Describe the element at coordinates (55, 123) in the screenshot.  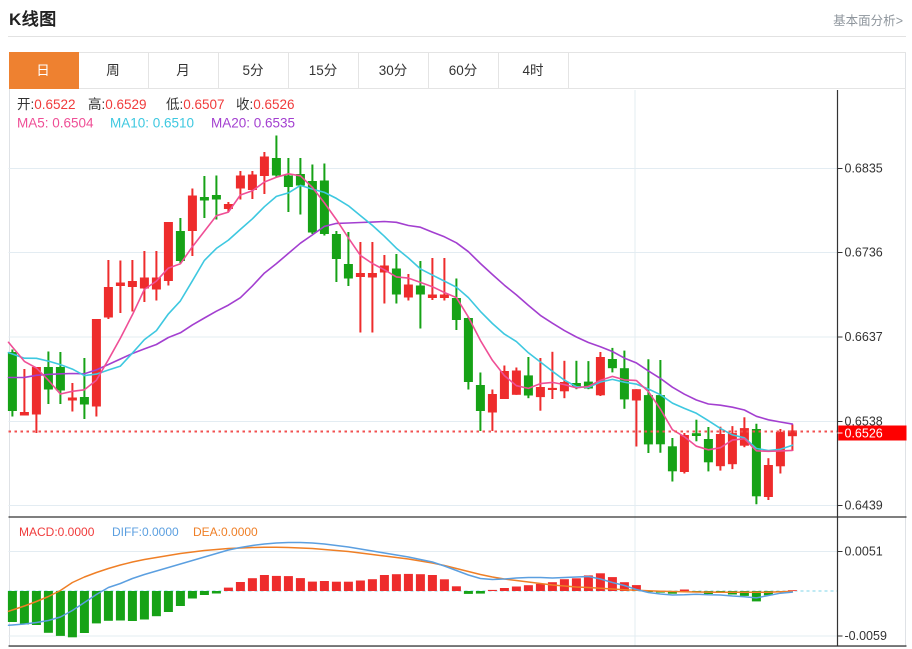
I see `svg-text: MA5: 0.6504` at that location.